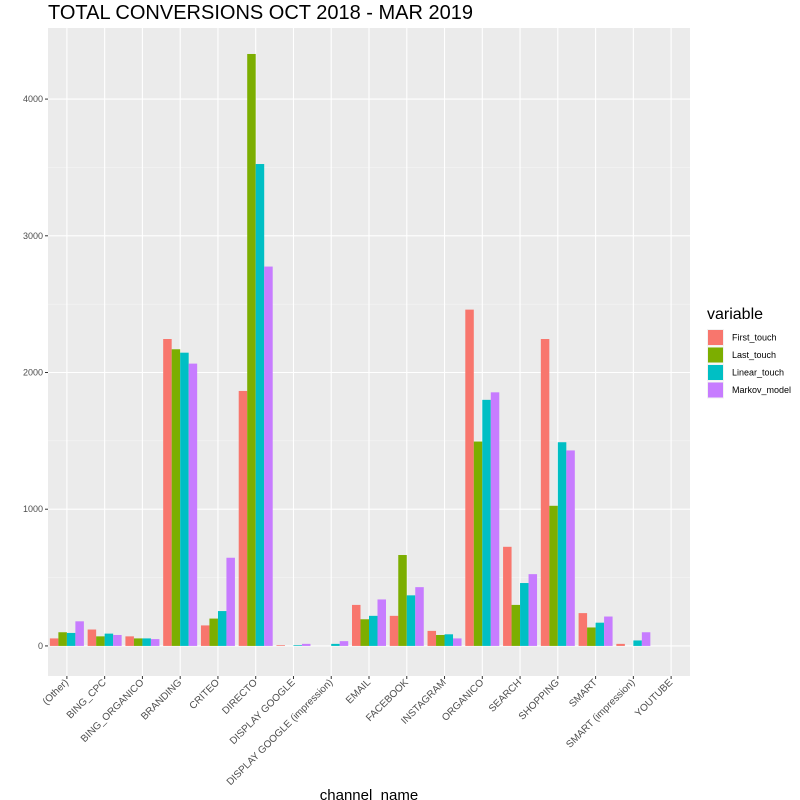 The width and height of the screenshot is (800, 800). What do you see at coordinates (33, 373) in the screenshot?
I see `y-tick-label: 2000` at bounding box center [33, 373].